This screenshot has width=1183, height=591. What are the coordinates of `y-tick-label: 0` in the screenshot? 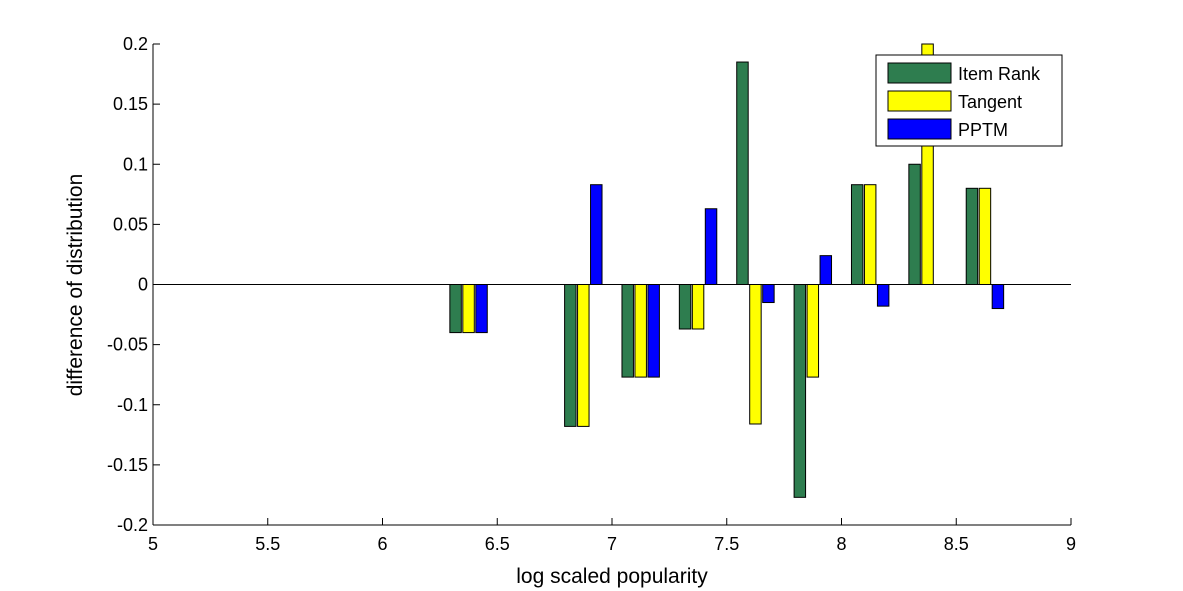 It's located at (143, 285).